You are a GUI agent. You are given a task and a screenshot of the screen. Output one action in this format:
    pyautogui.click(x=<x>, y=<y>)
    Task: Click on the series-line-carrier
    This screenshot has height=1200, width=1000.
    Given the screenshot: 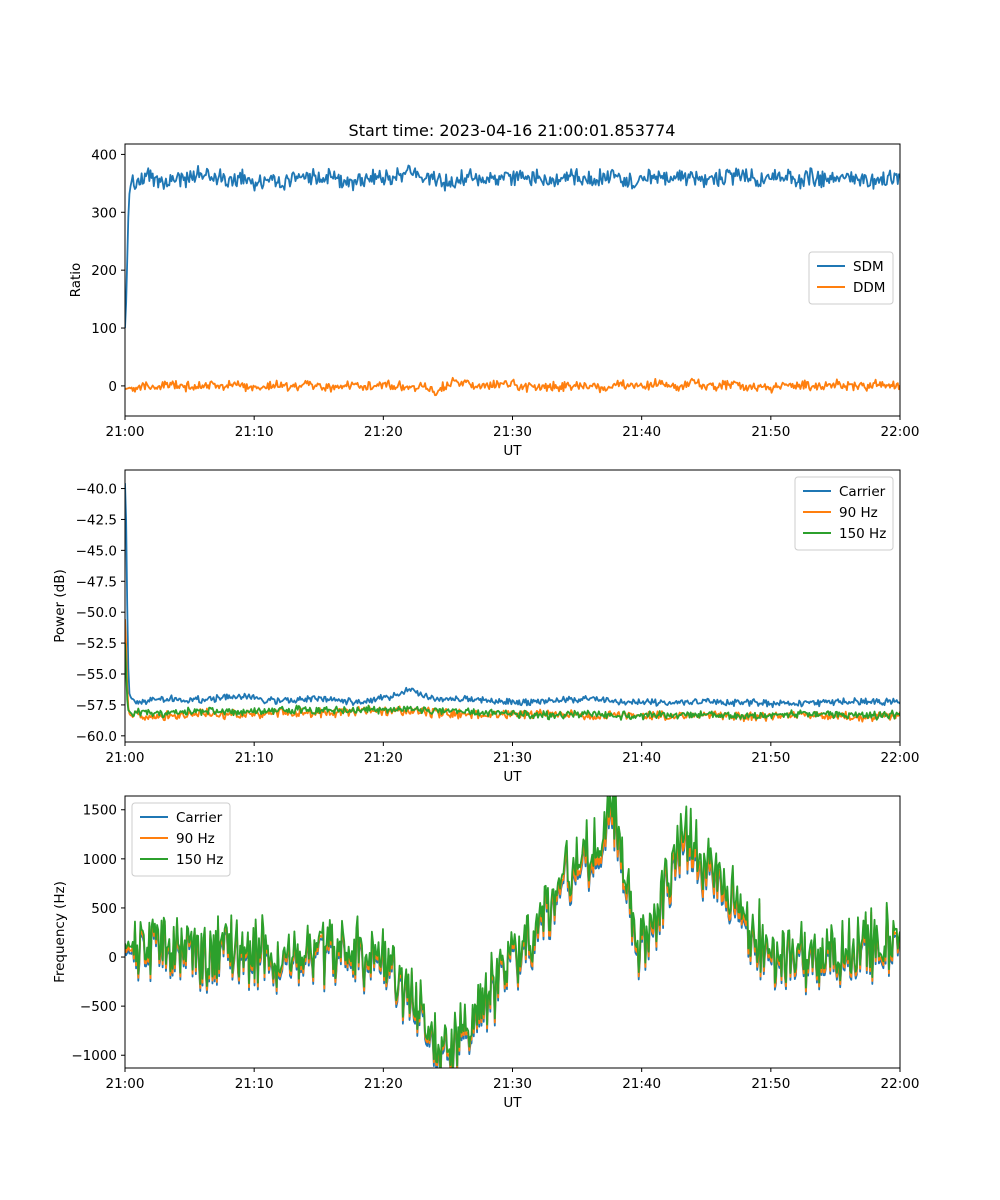 What is the action you would take?
    pyautogui.click(x=512, y=596)
    